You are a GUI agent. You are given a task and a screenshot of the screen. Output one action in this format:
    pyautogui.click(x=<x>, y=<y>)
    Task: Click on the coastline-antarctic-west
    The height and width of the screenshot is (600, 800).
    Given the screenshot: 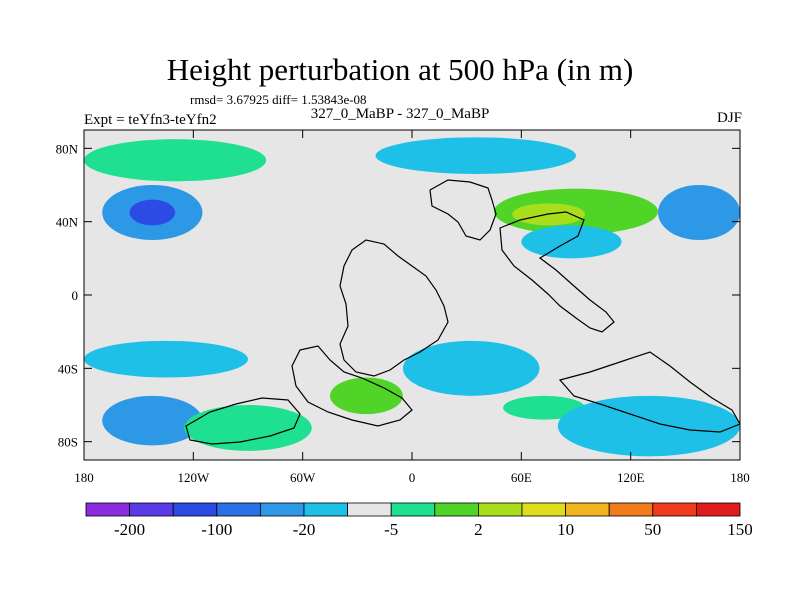 What is the action you would take?
    pyautogui.click(x=243, y=421)
    